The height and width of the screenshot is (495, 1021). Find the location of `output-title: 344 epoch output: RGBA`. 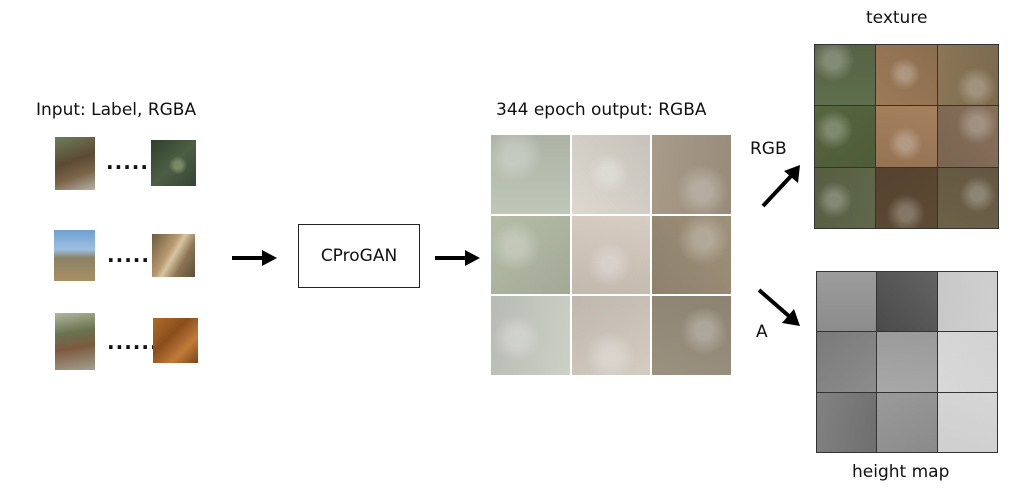

output-title: 344 epoch output: RGBA is located at coordinates (601, 110).